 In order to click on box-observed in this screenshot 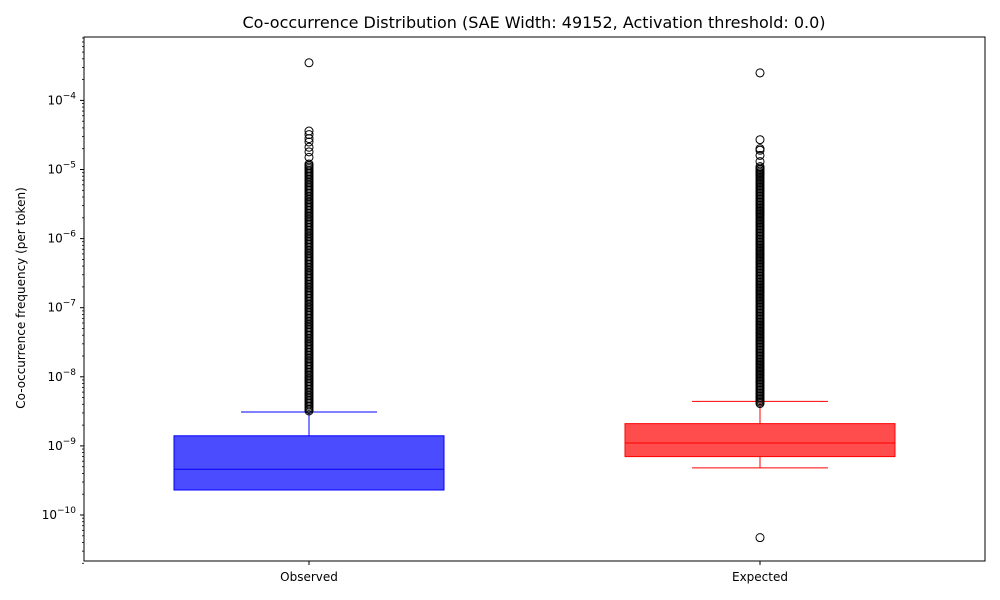, I will do `click(309, 463)`.